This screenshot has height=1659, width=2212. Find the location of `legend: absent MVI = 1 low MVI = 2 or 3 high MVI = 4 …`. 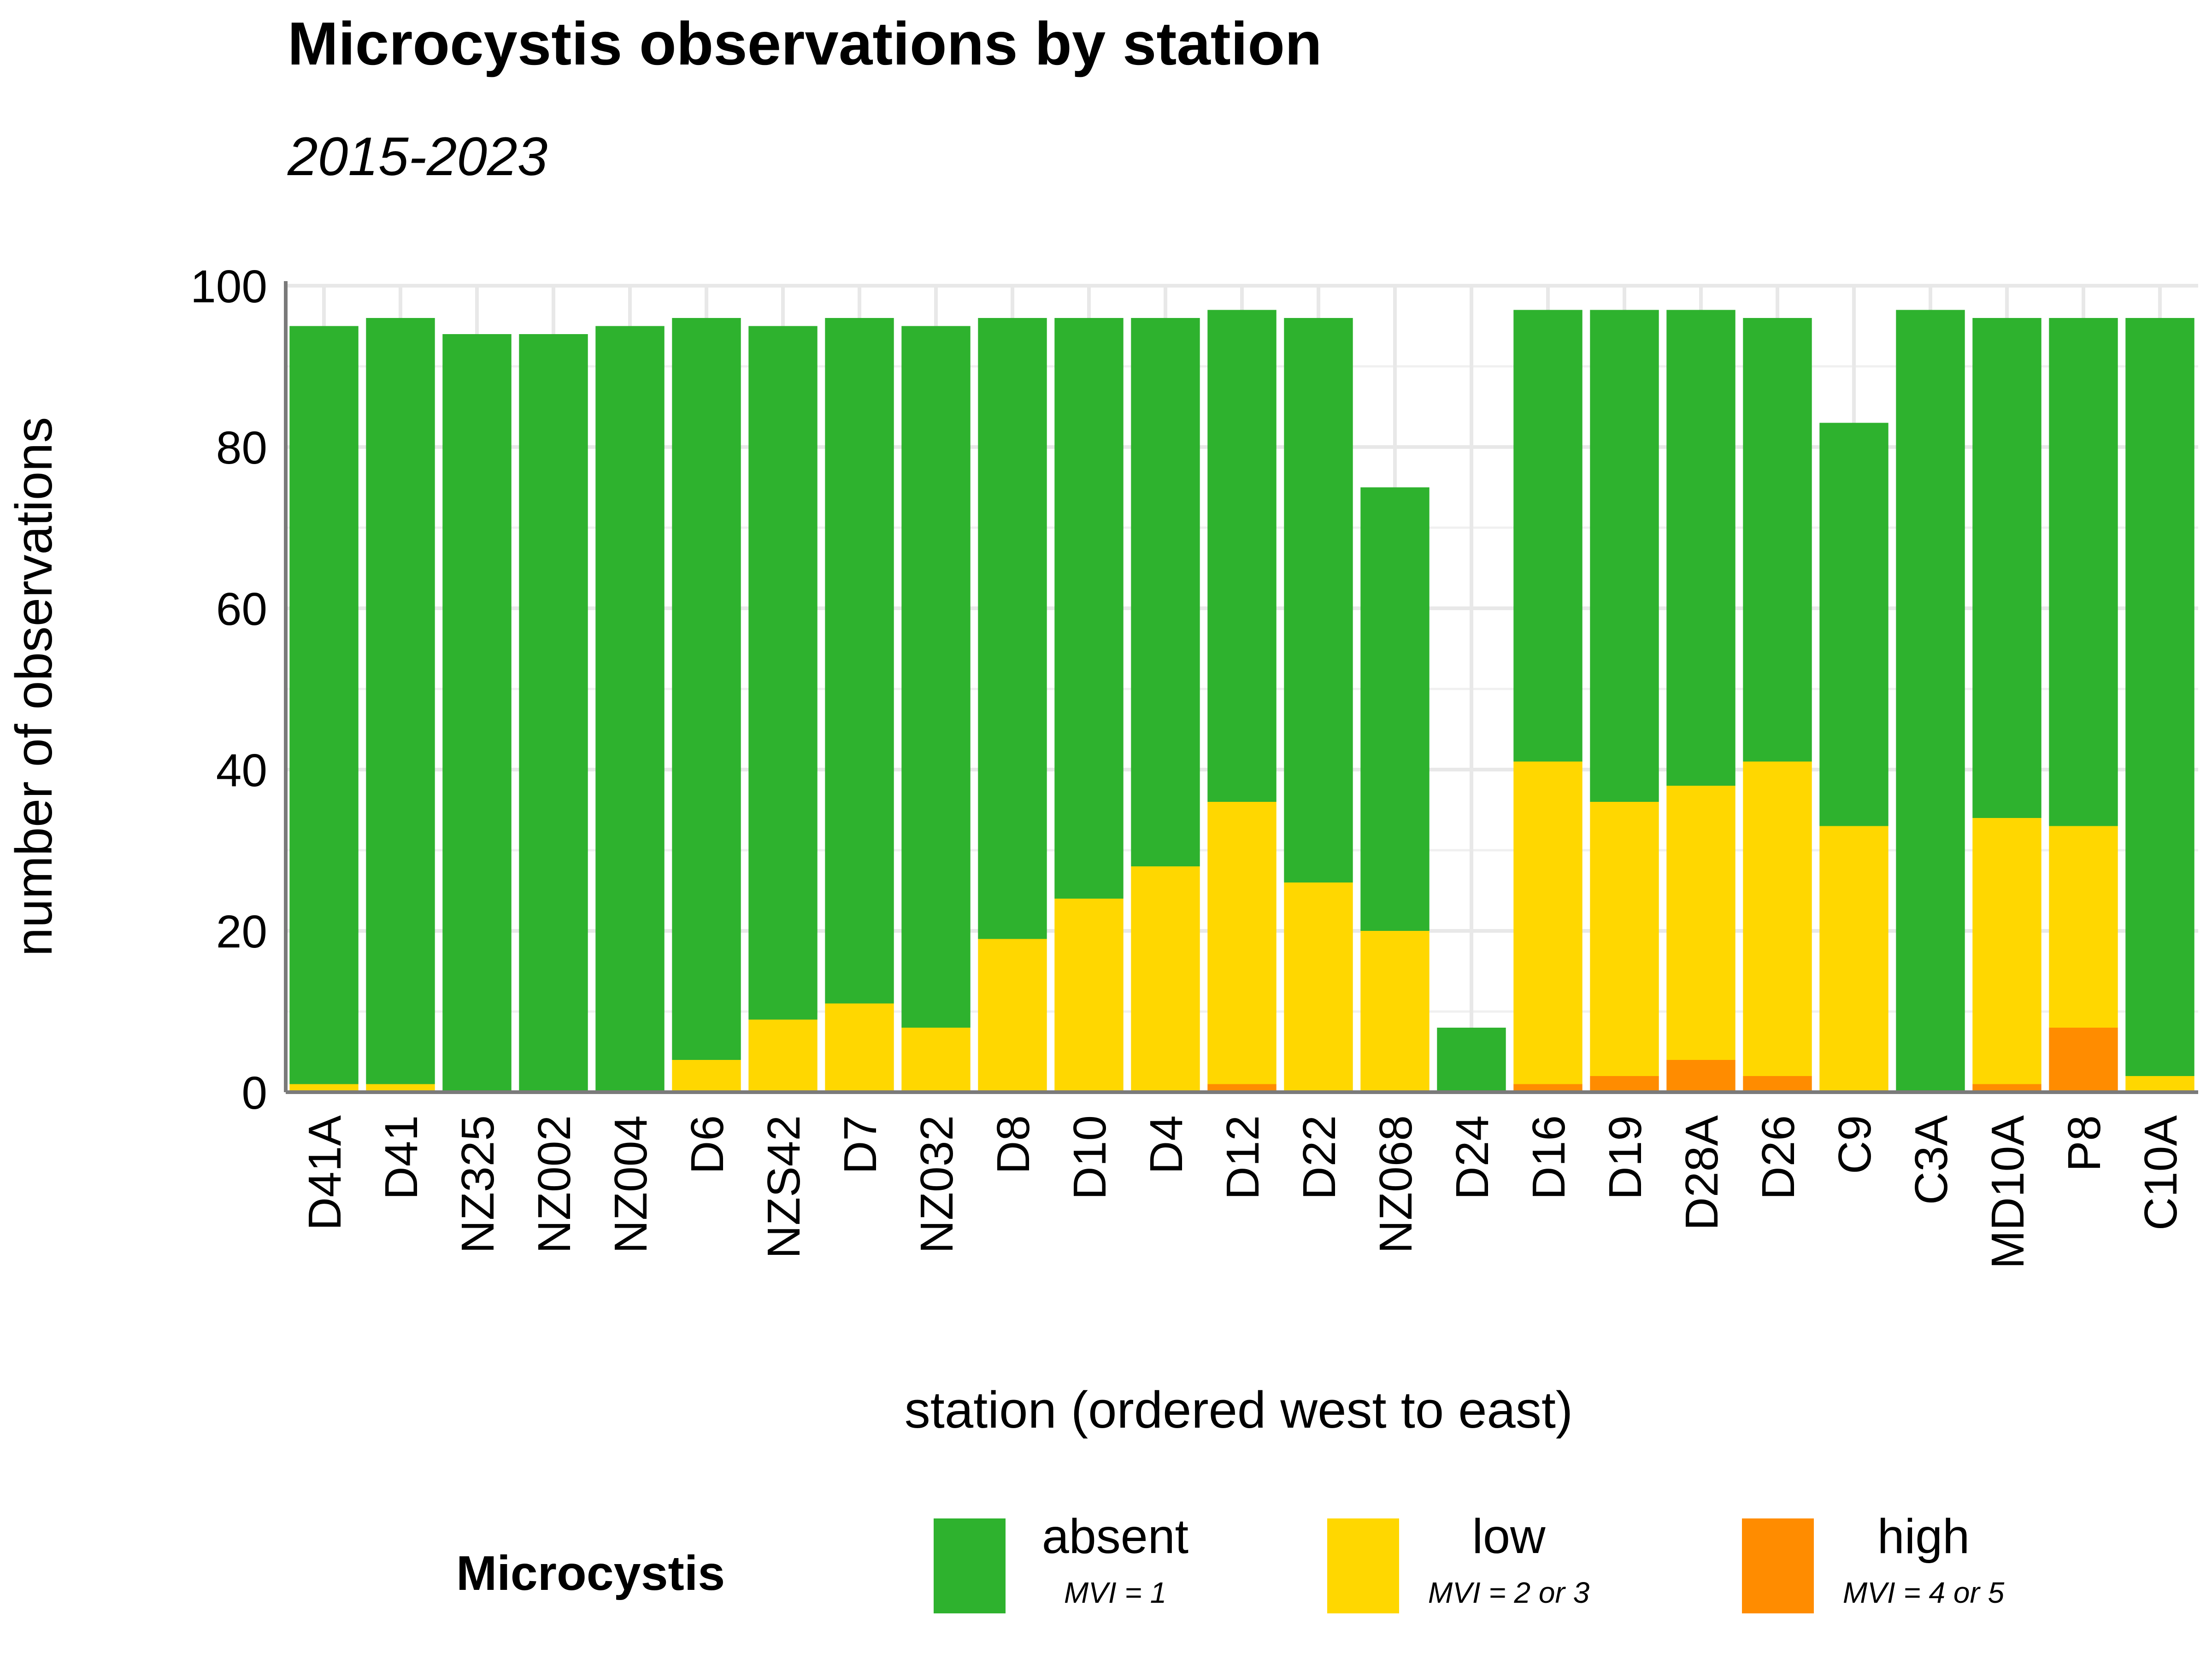

legend: absent MVI = 1 low MVI = 2 or 3 high MVI = 4 … is located at coordinates (1469, 1561).